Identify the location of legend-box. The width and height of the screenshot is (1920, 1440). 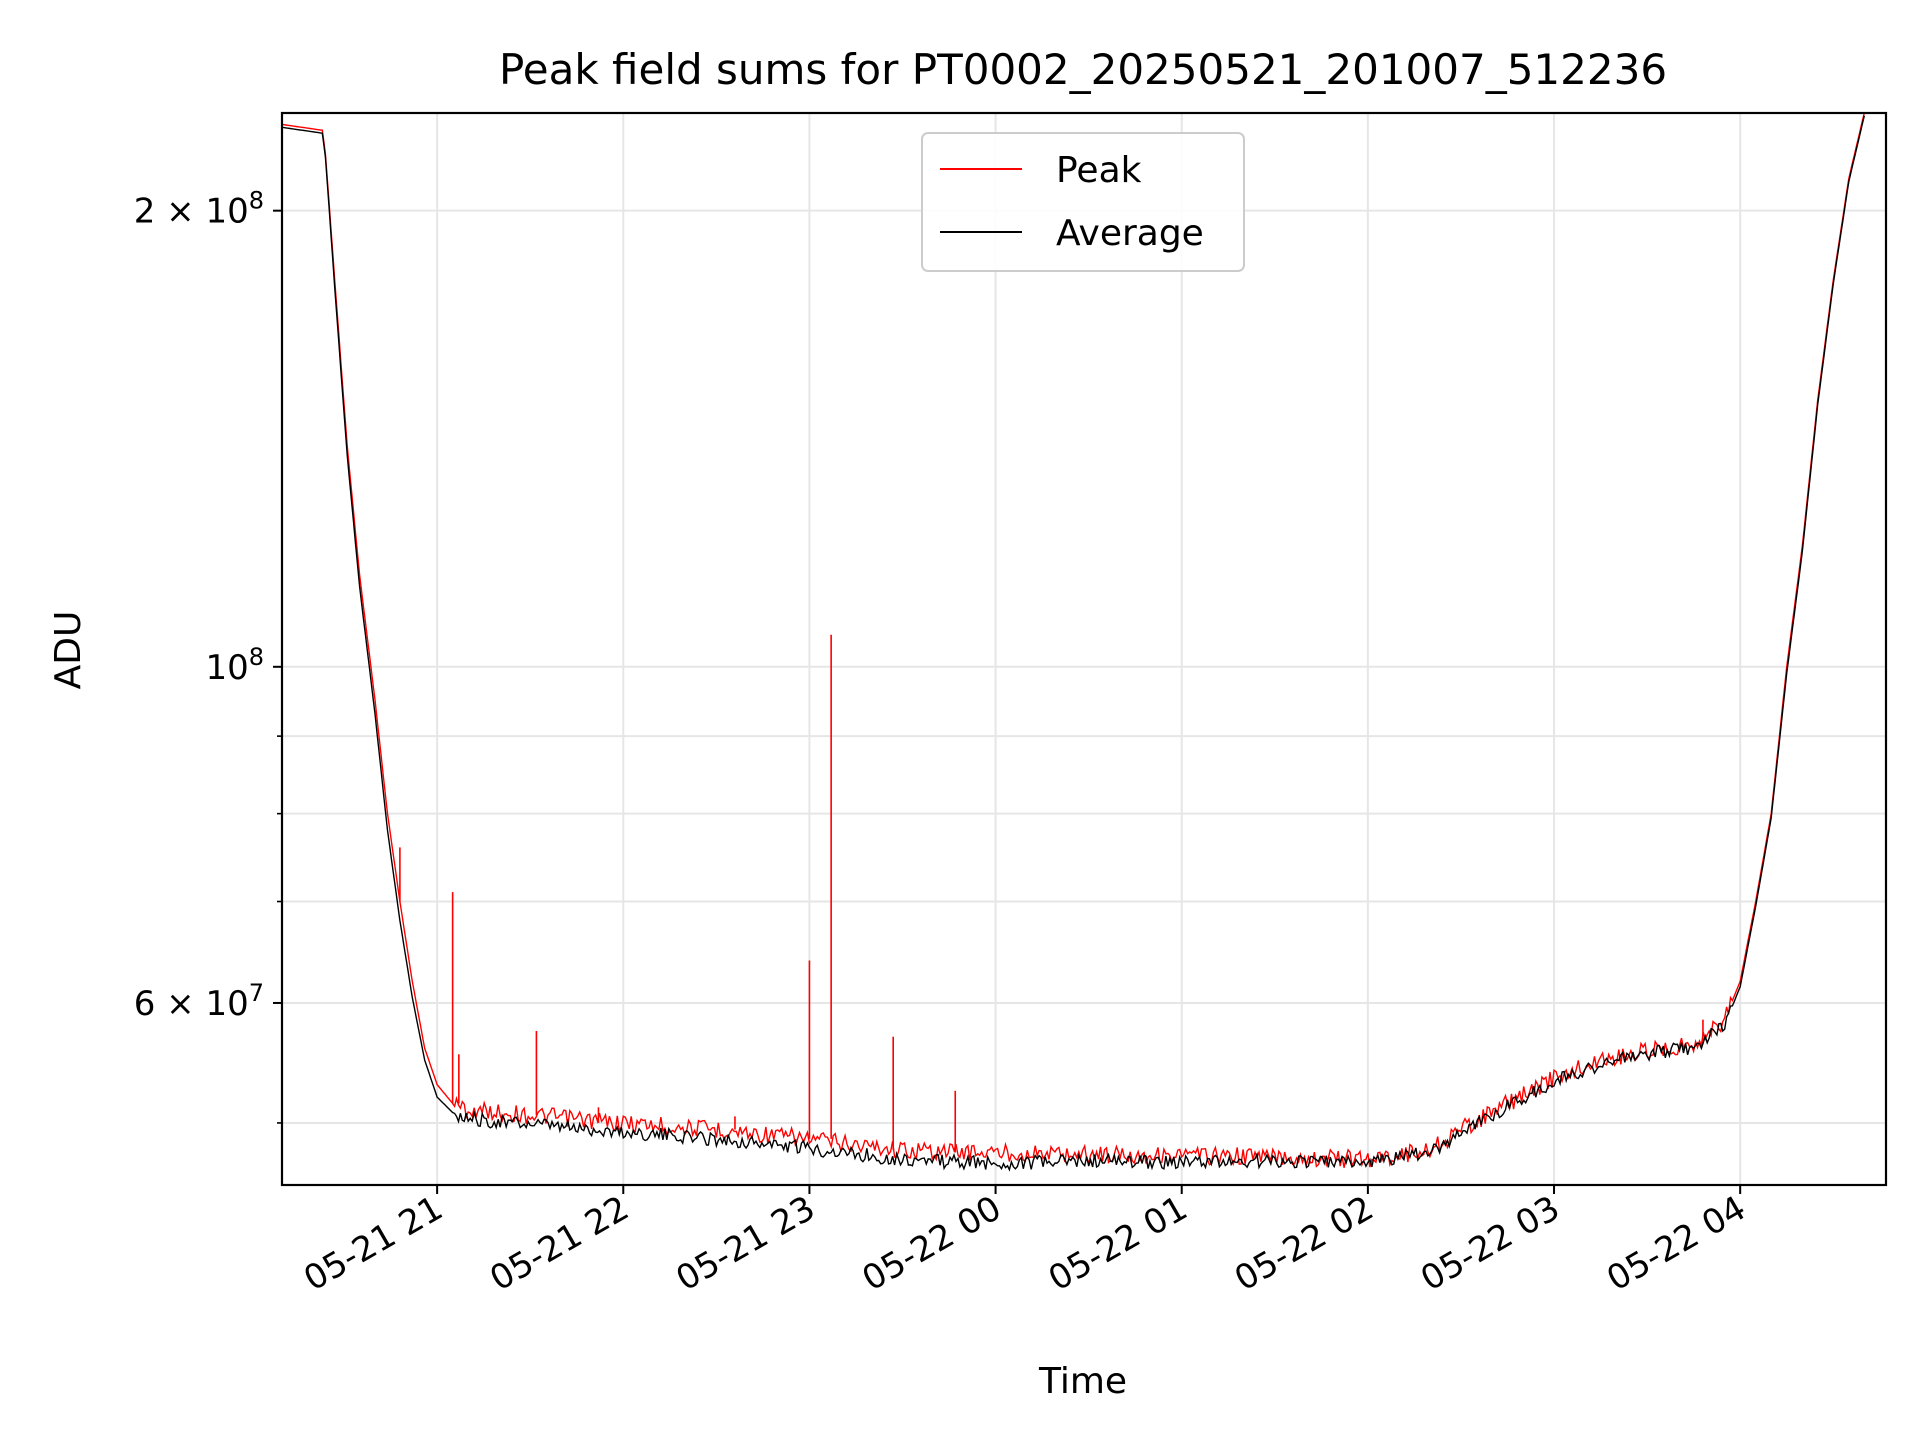
(1083, 202).